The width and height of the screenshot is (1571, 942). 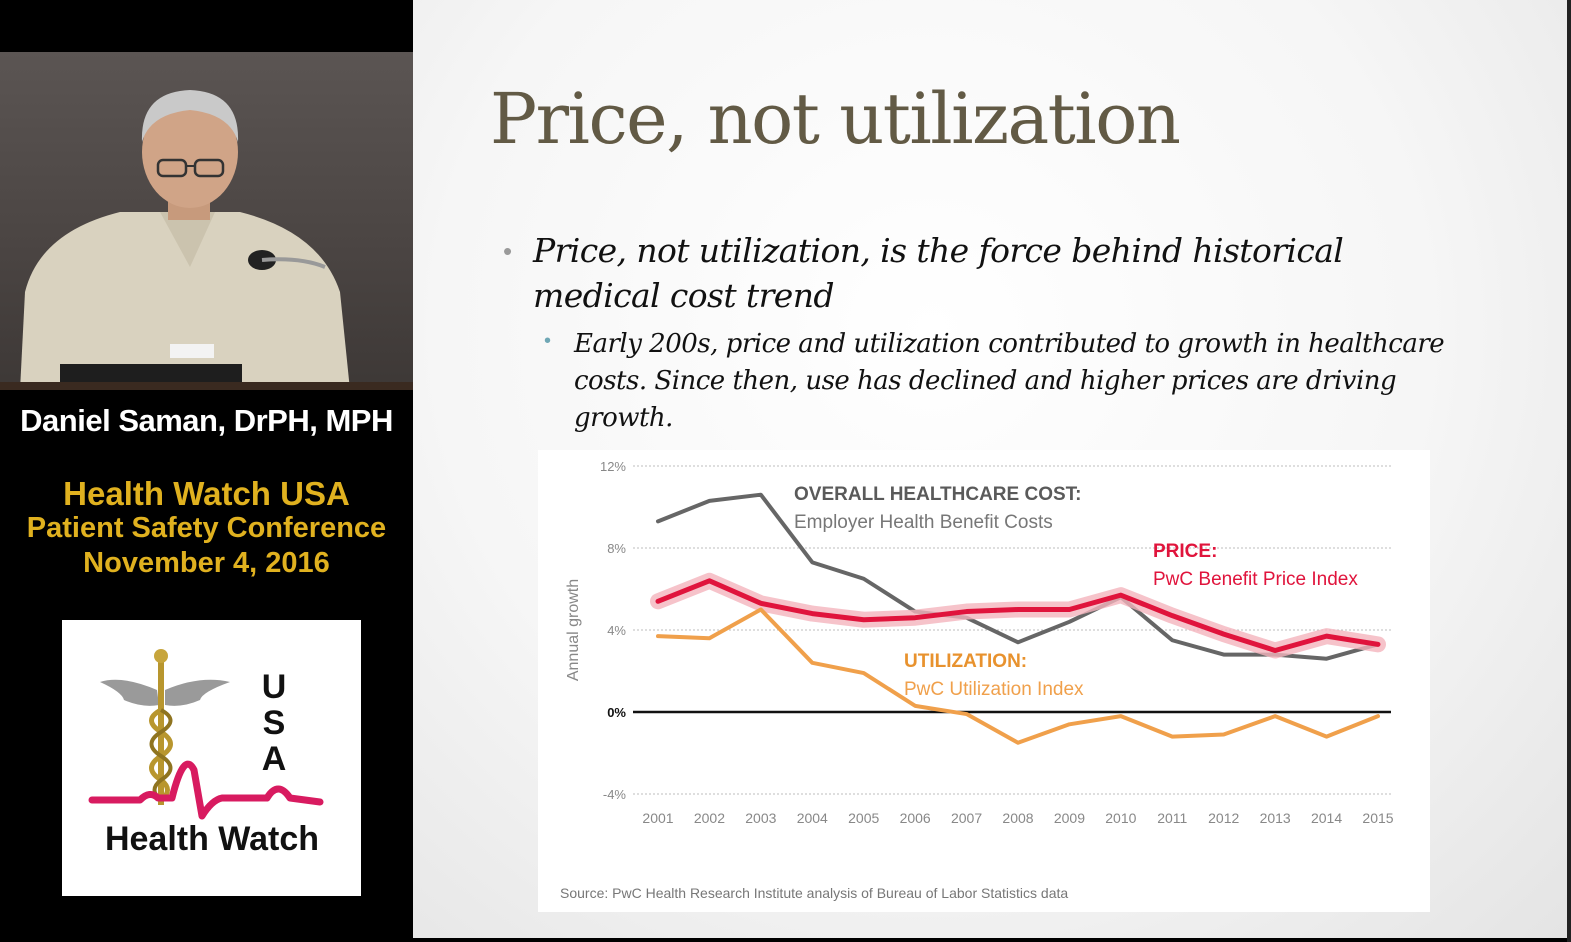 I want to click on x-tick-label: 2013, so click(x=1275, y=818).